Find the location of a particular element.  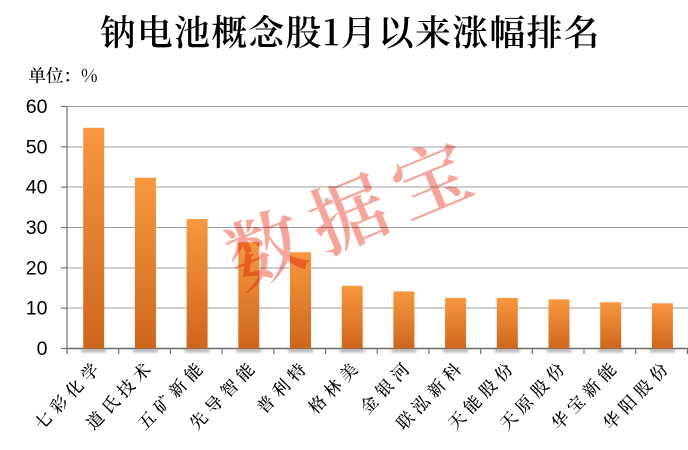

svg-text: 0 is located at coordinates (42, 349).